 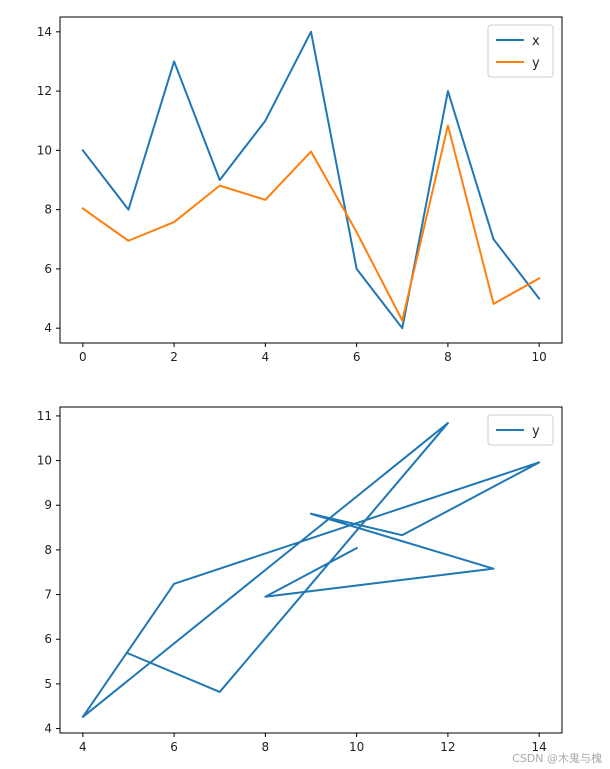 I want to click on y-tick-label: 7, so click(x=48, y=595).